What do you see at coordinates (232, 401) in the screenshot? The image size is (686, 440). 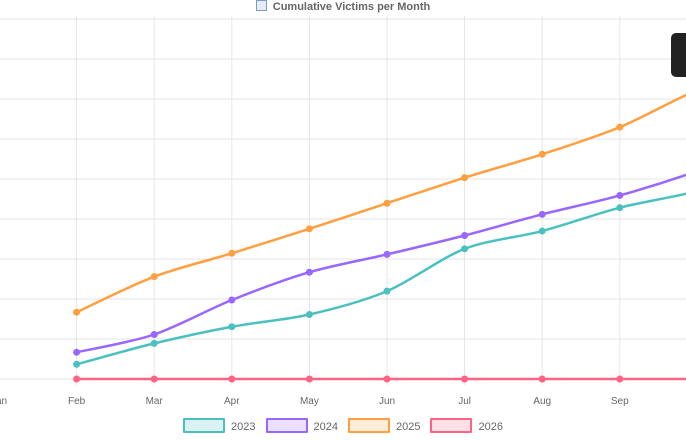 I see `x-tick-label: Apr` at bounding box center [232, 401].